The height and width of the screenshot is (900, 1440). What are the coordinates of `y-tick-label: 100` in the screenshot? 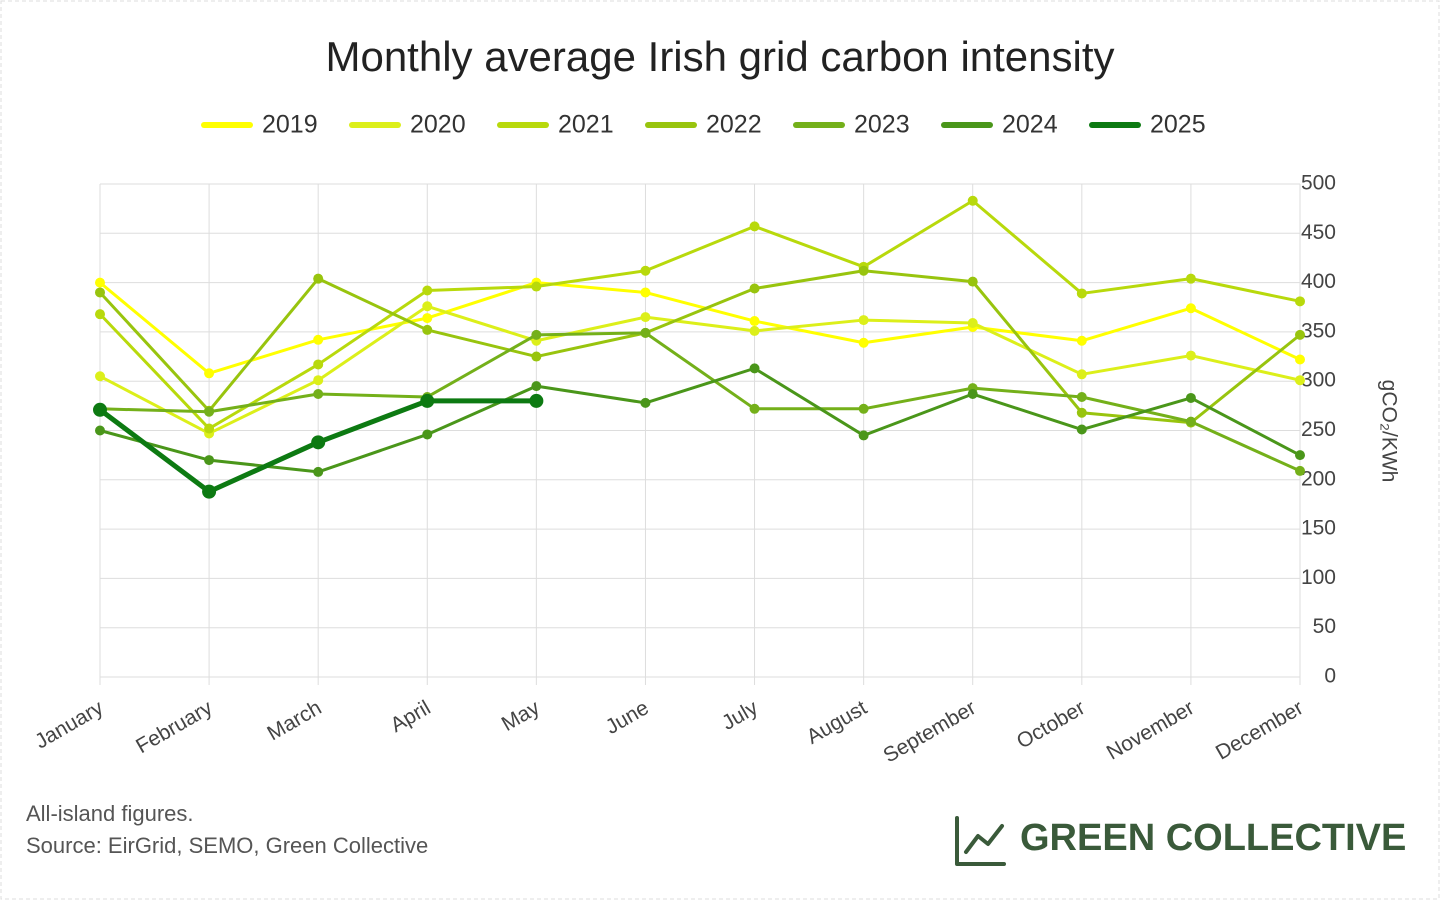 It's located at (1318, 577).